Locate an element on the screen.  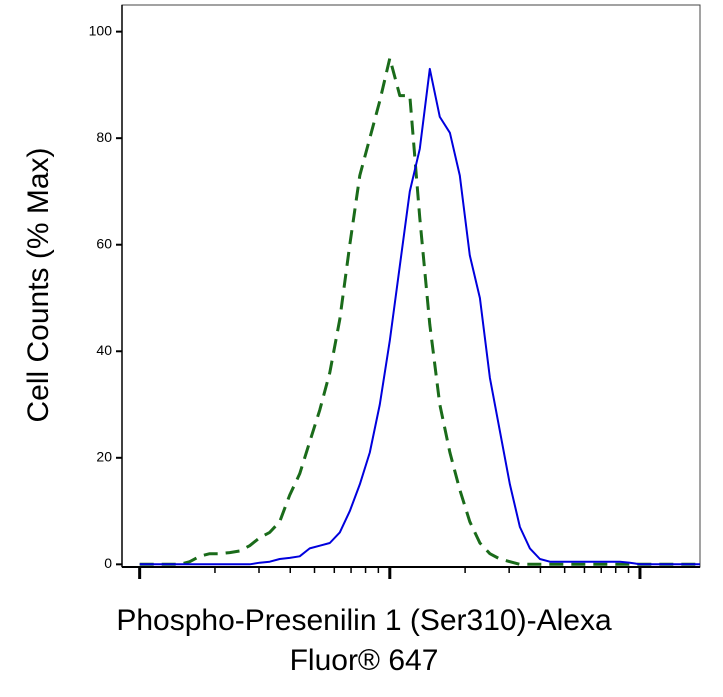
y-tick-label: 0 is located at coordinates (108, 563).